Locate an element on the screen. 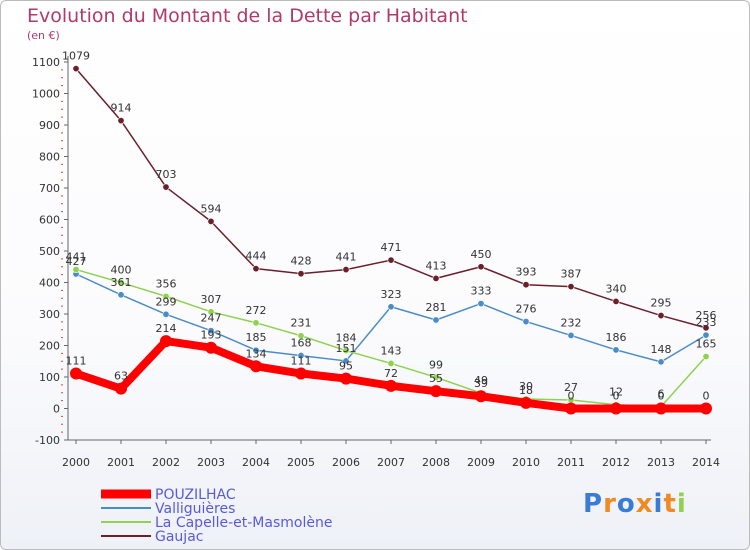 The image size is (750, 550). data-label: 361 is located at coordinates (121, 282).